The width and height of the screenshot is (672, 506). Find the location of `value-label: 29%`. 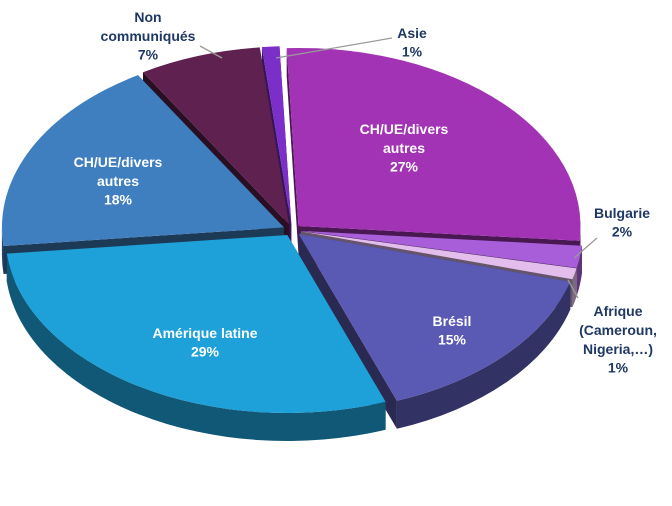

value-label: 29% is located at coordinates (205, 352).